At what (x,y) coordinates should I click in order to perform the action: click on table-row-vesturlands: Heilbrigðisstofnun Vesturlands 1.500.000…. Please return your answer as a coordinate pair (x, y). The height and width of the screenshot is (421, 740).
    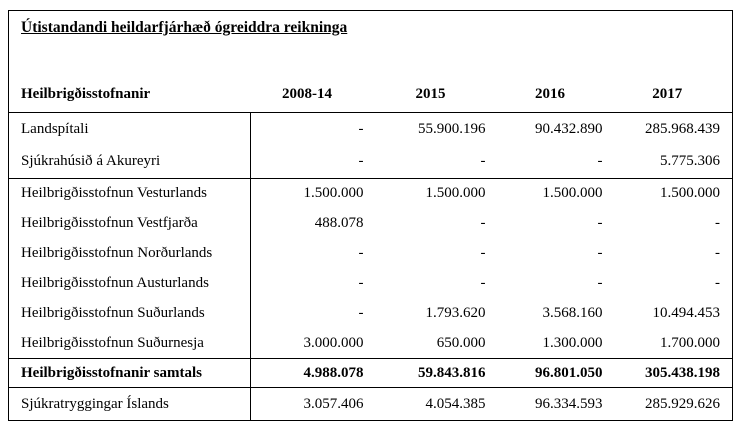
    Looking at the image, I should click on (370, 193).